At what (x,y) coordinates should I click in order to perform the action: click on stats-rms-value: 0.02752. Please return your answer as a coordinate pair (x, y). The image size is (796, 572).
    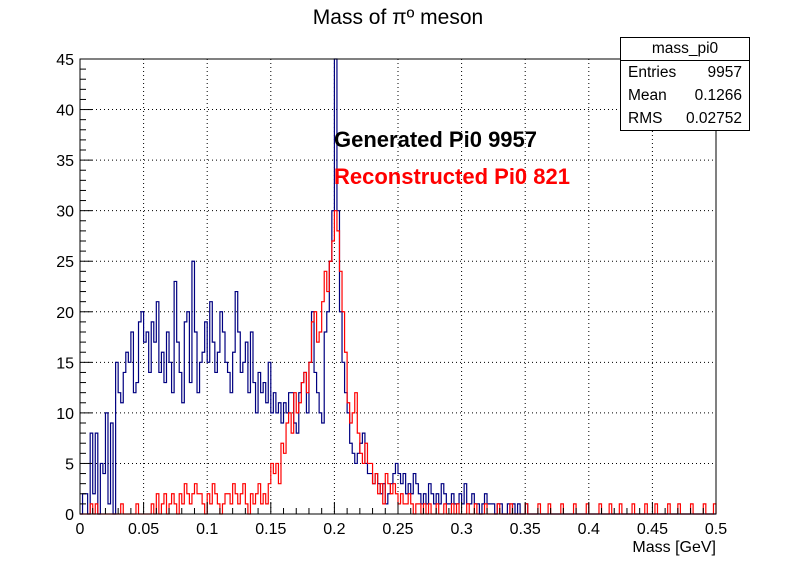
    Looking at the image, I should click on (713, 118).